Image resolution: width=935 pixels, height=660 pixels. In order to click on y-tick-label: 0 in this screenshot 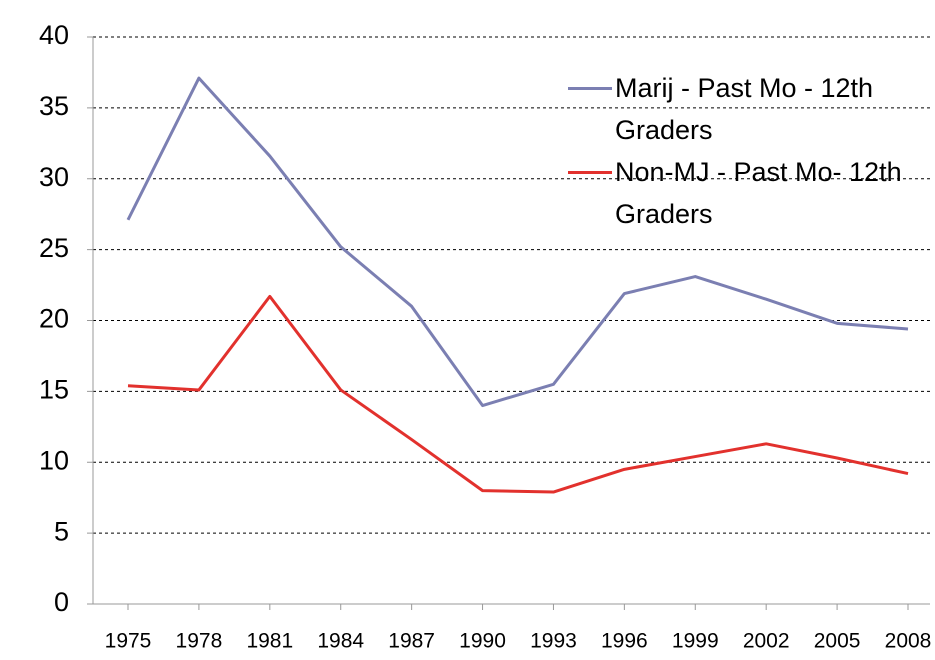, I will do `click(61, 602)`.